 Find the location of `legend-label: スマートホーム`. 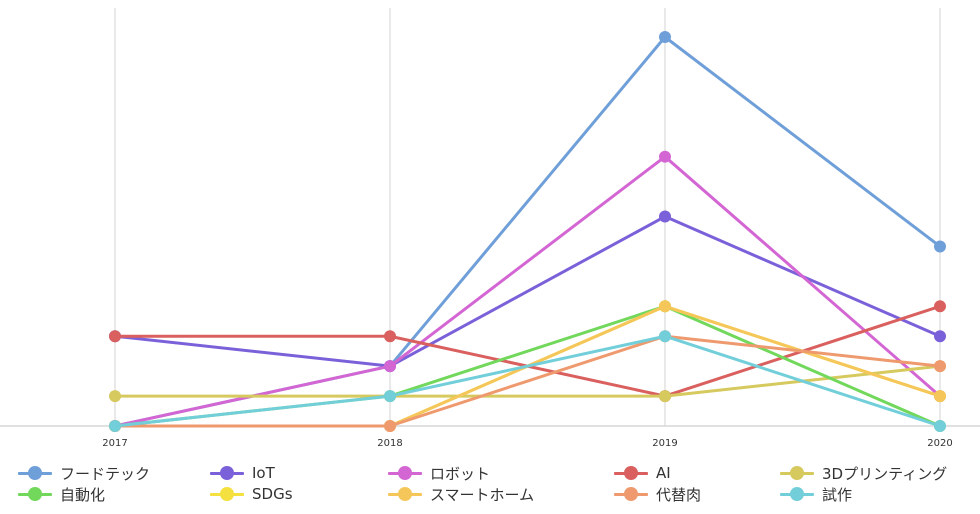

legend-label: スマートホーム is located at coordinates (482, 494).